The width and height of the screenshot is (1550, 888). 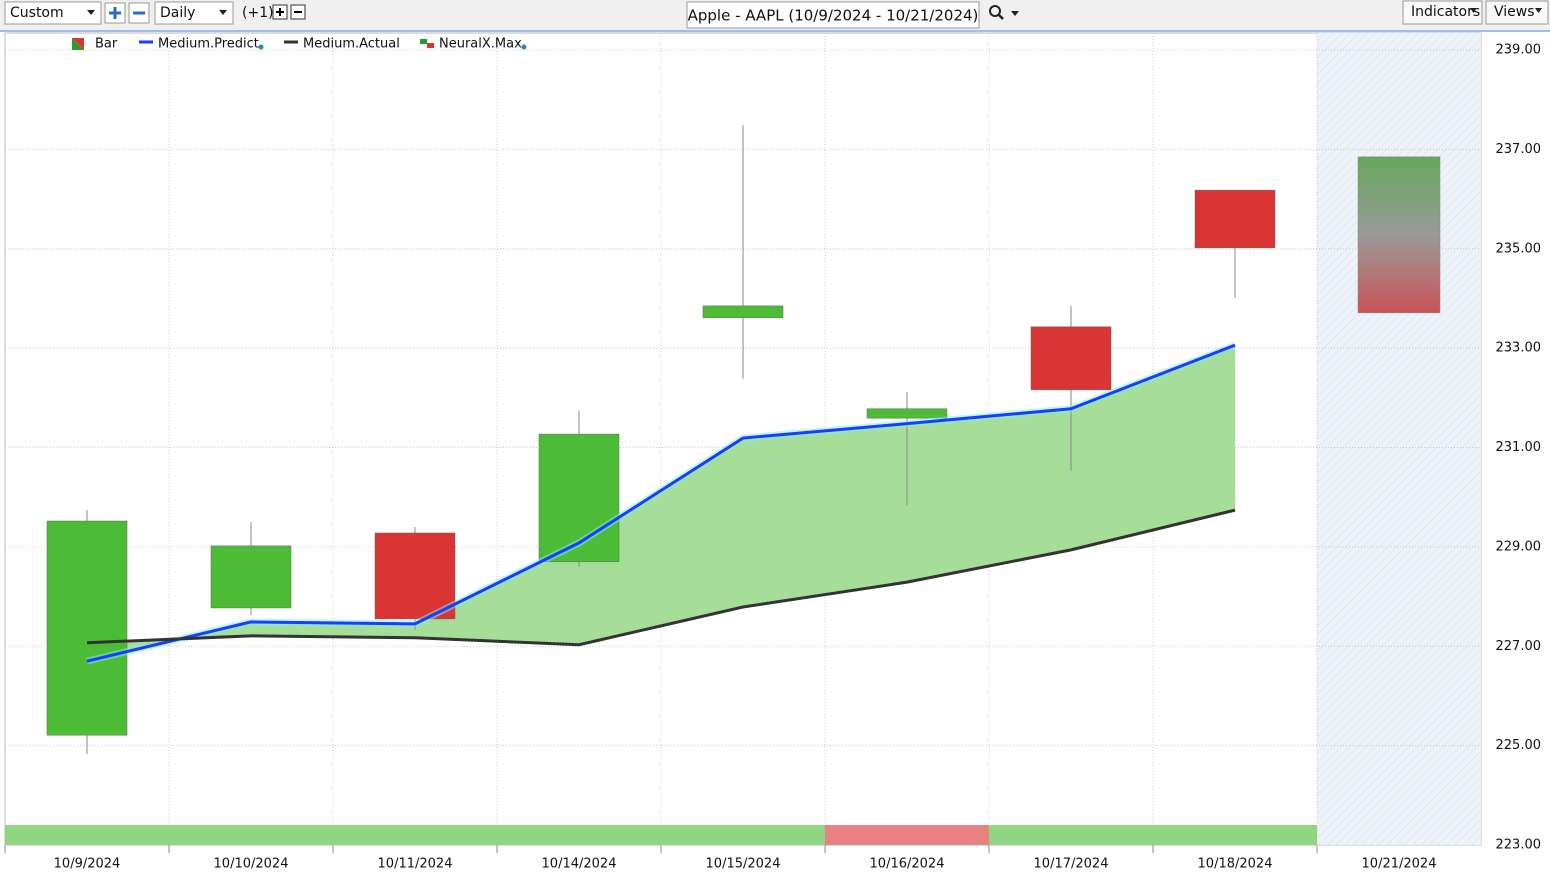 What do you see at coordinates (1399, 439) in the screenshot?
I see `forecast-zone` at bounding box center [1399, 439].